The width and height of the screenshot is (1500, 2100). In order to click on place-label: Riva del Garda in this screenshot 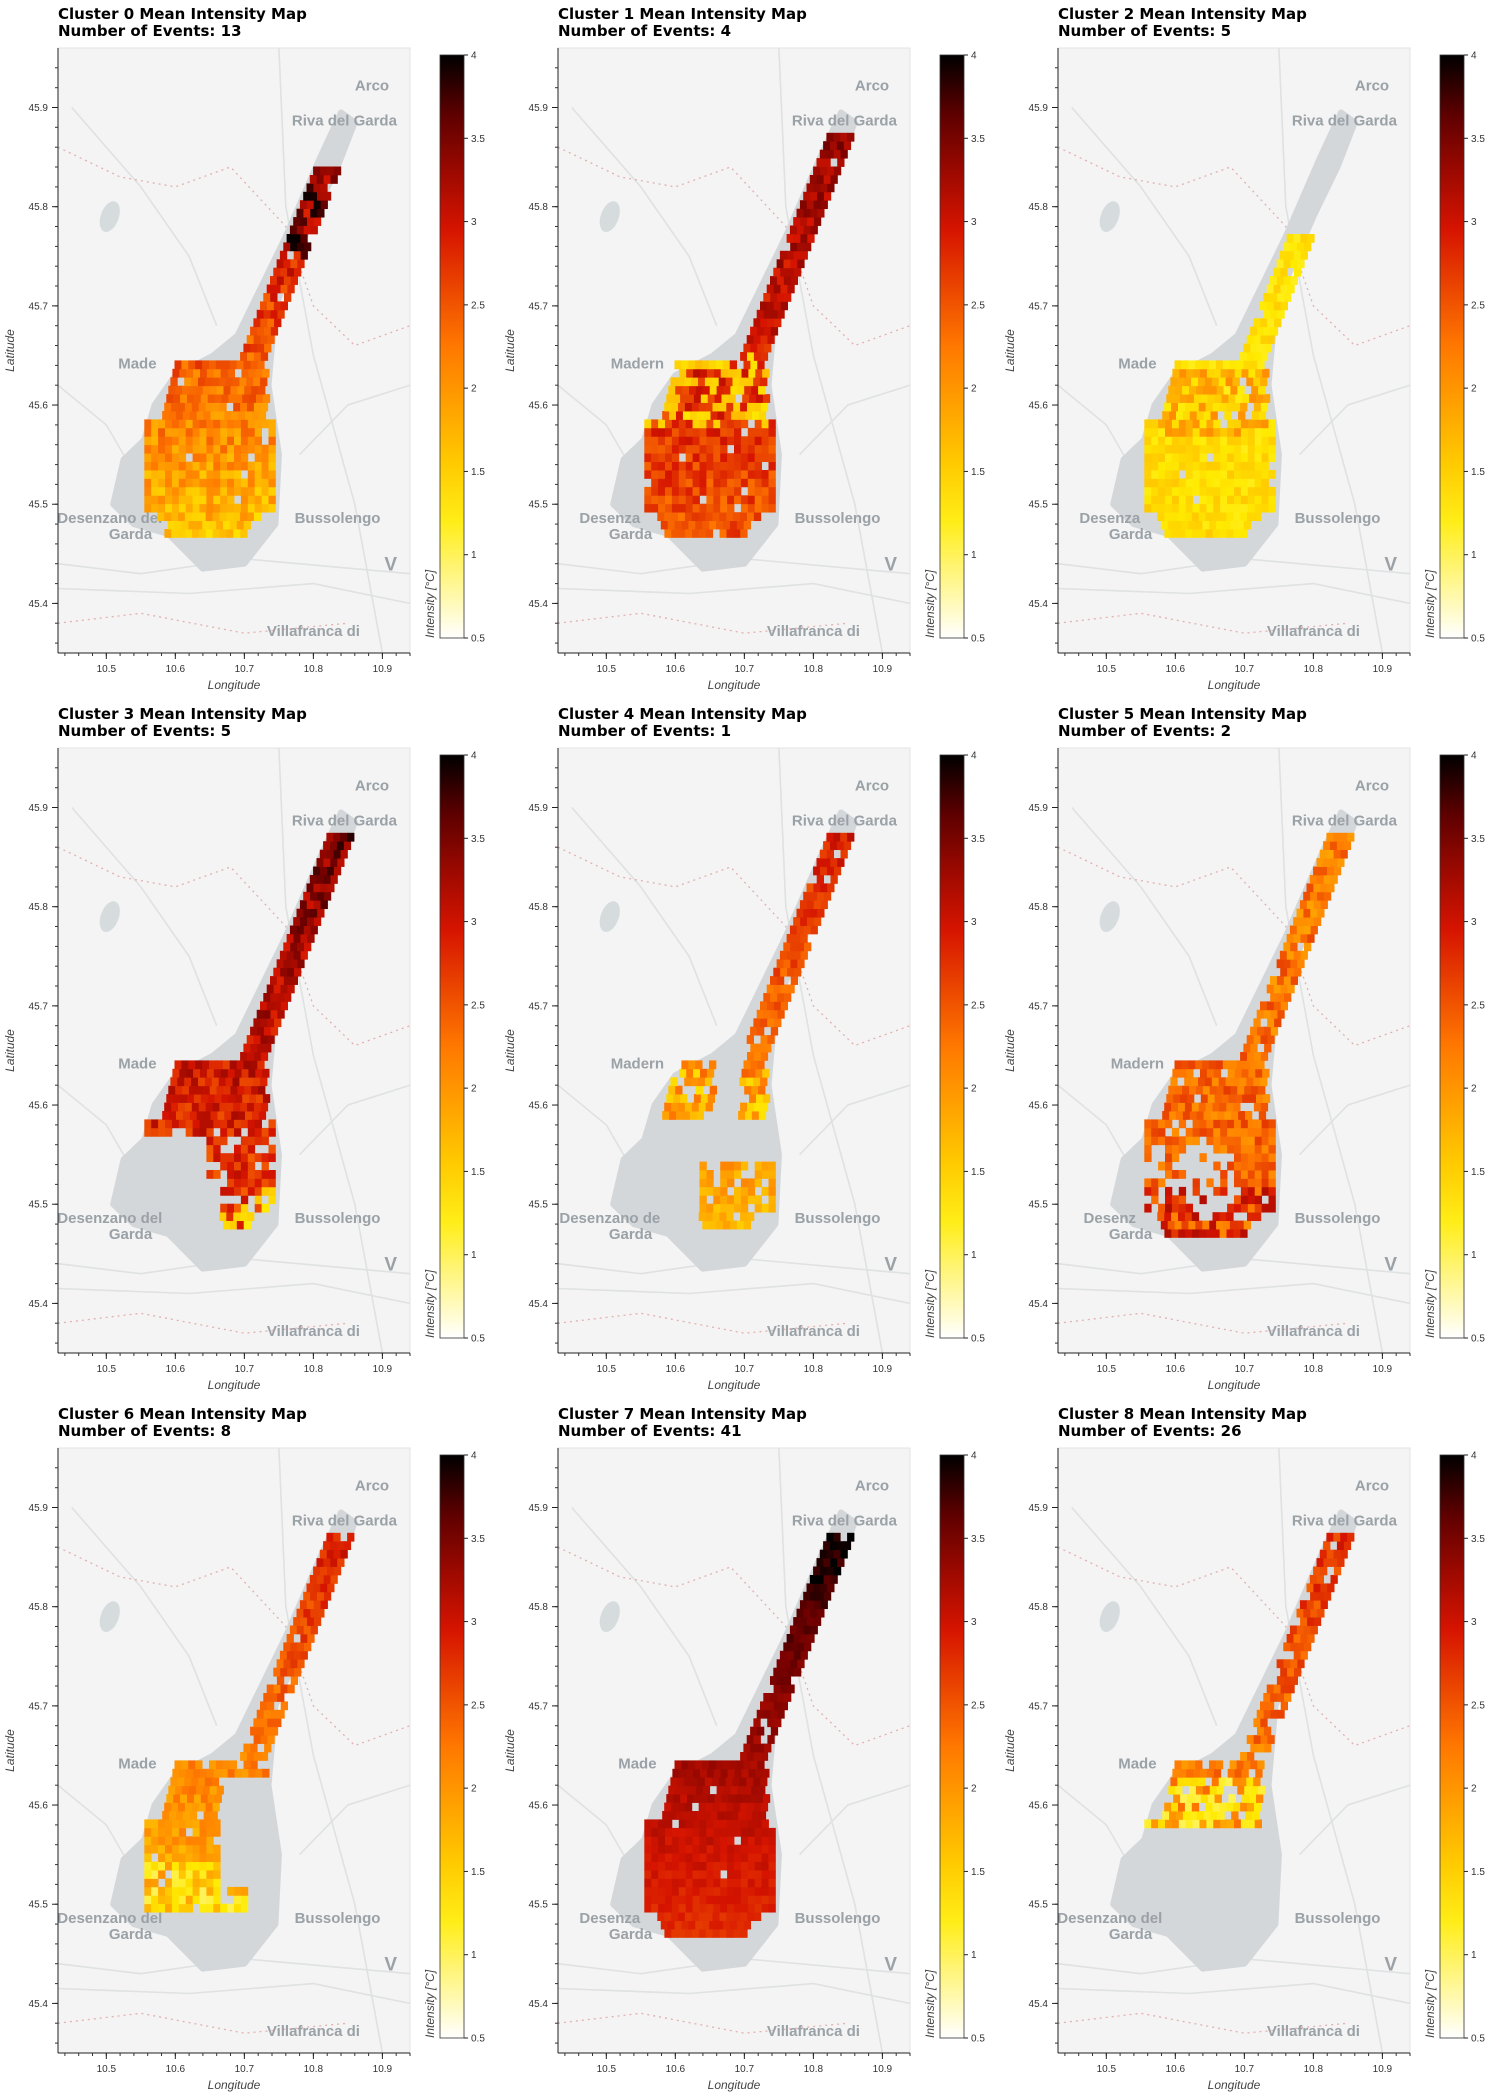, I will do `click(345, 1520)`.